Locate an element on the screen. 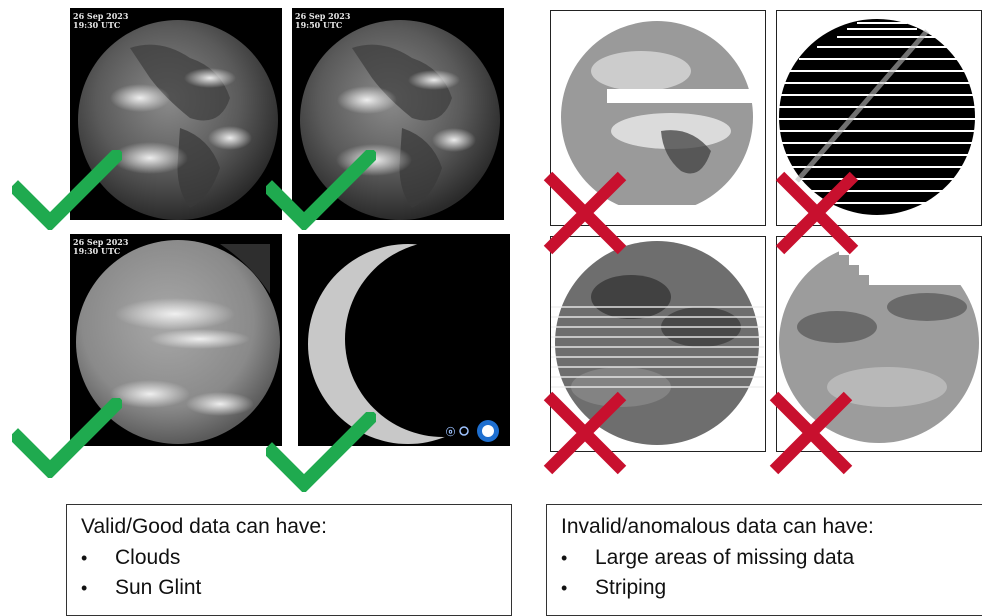  valid-image-1: 26 Sep 2023 19:30 UTC is located at coordinates (176, 114).